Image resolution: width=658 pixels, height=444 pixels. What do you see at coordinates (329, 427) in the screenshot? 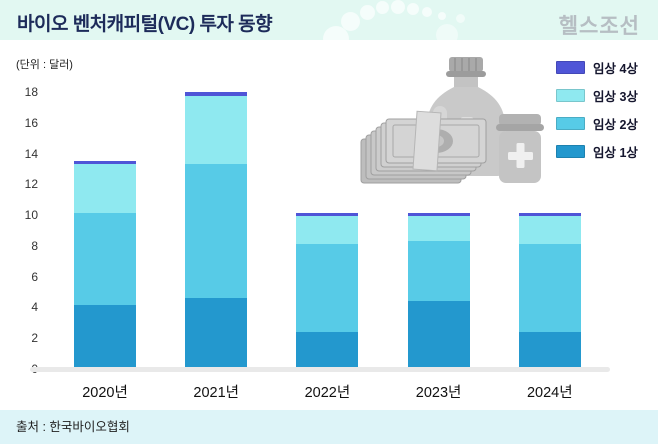
I see `footer-band` at bounding box center [329, 427].